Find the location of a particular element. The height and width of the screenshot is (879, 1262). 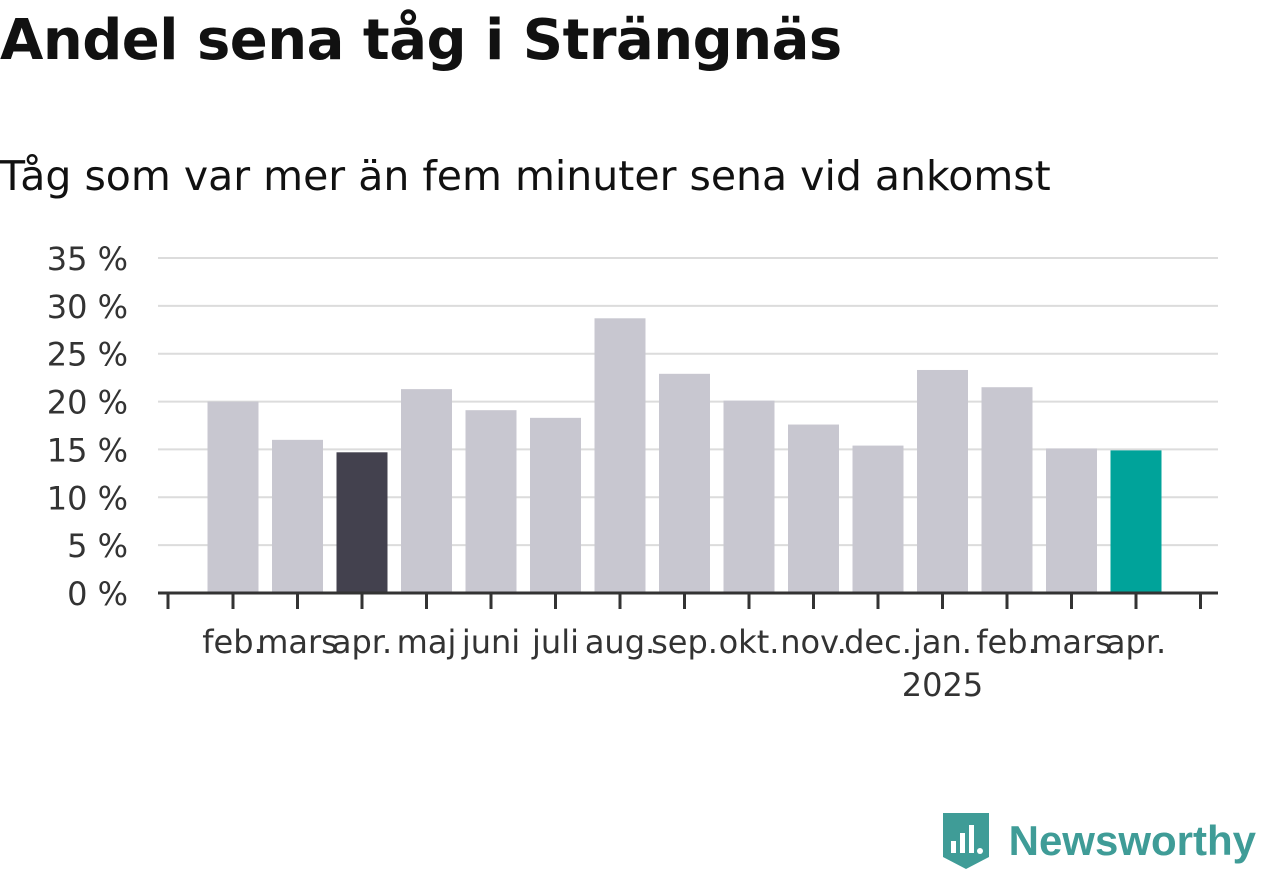

y-tick-label: 30 % is located at coordinates (87, 307).